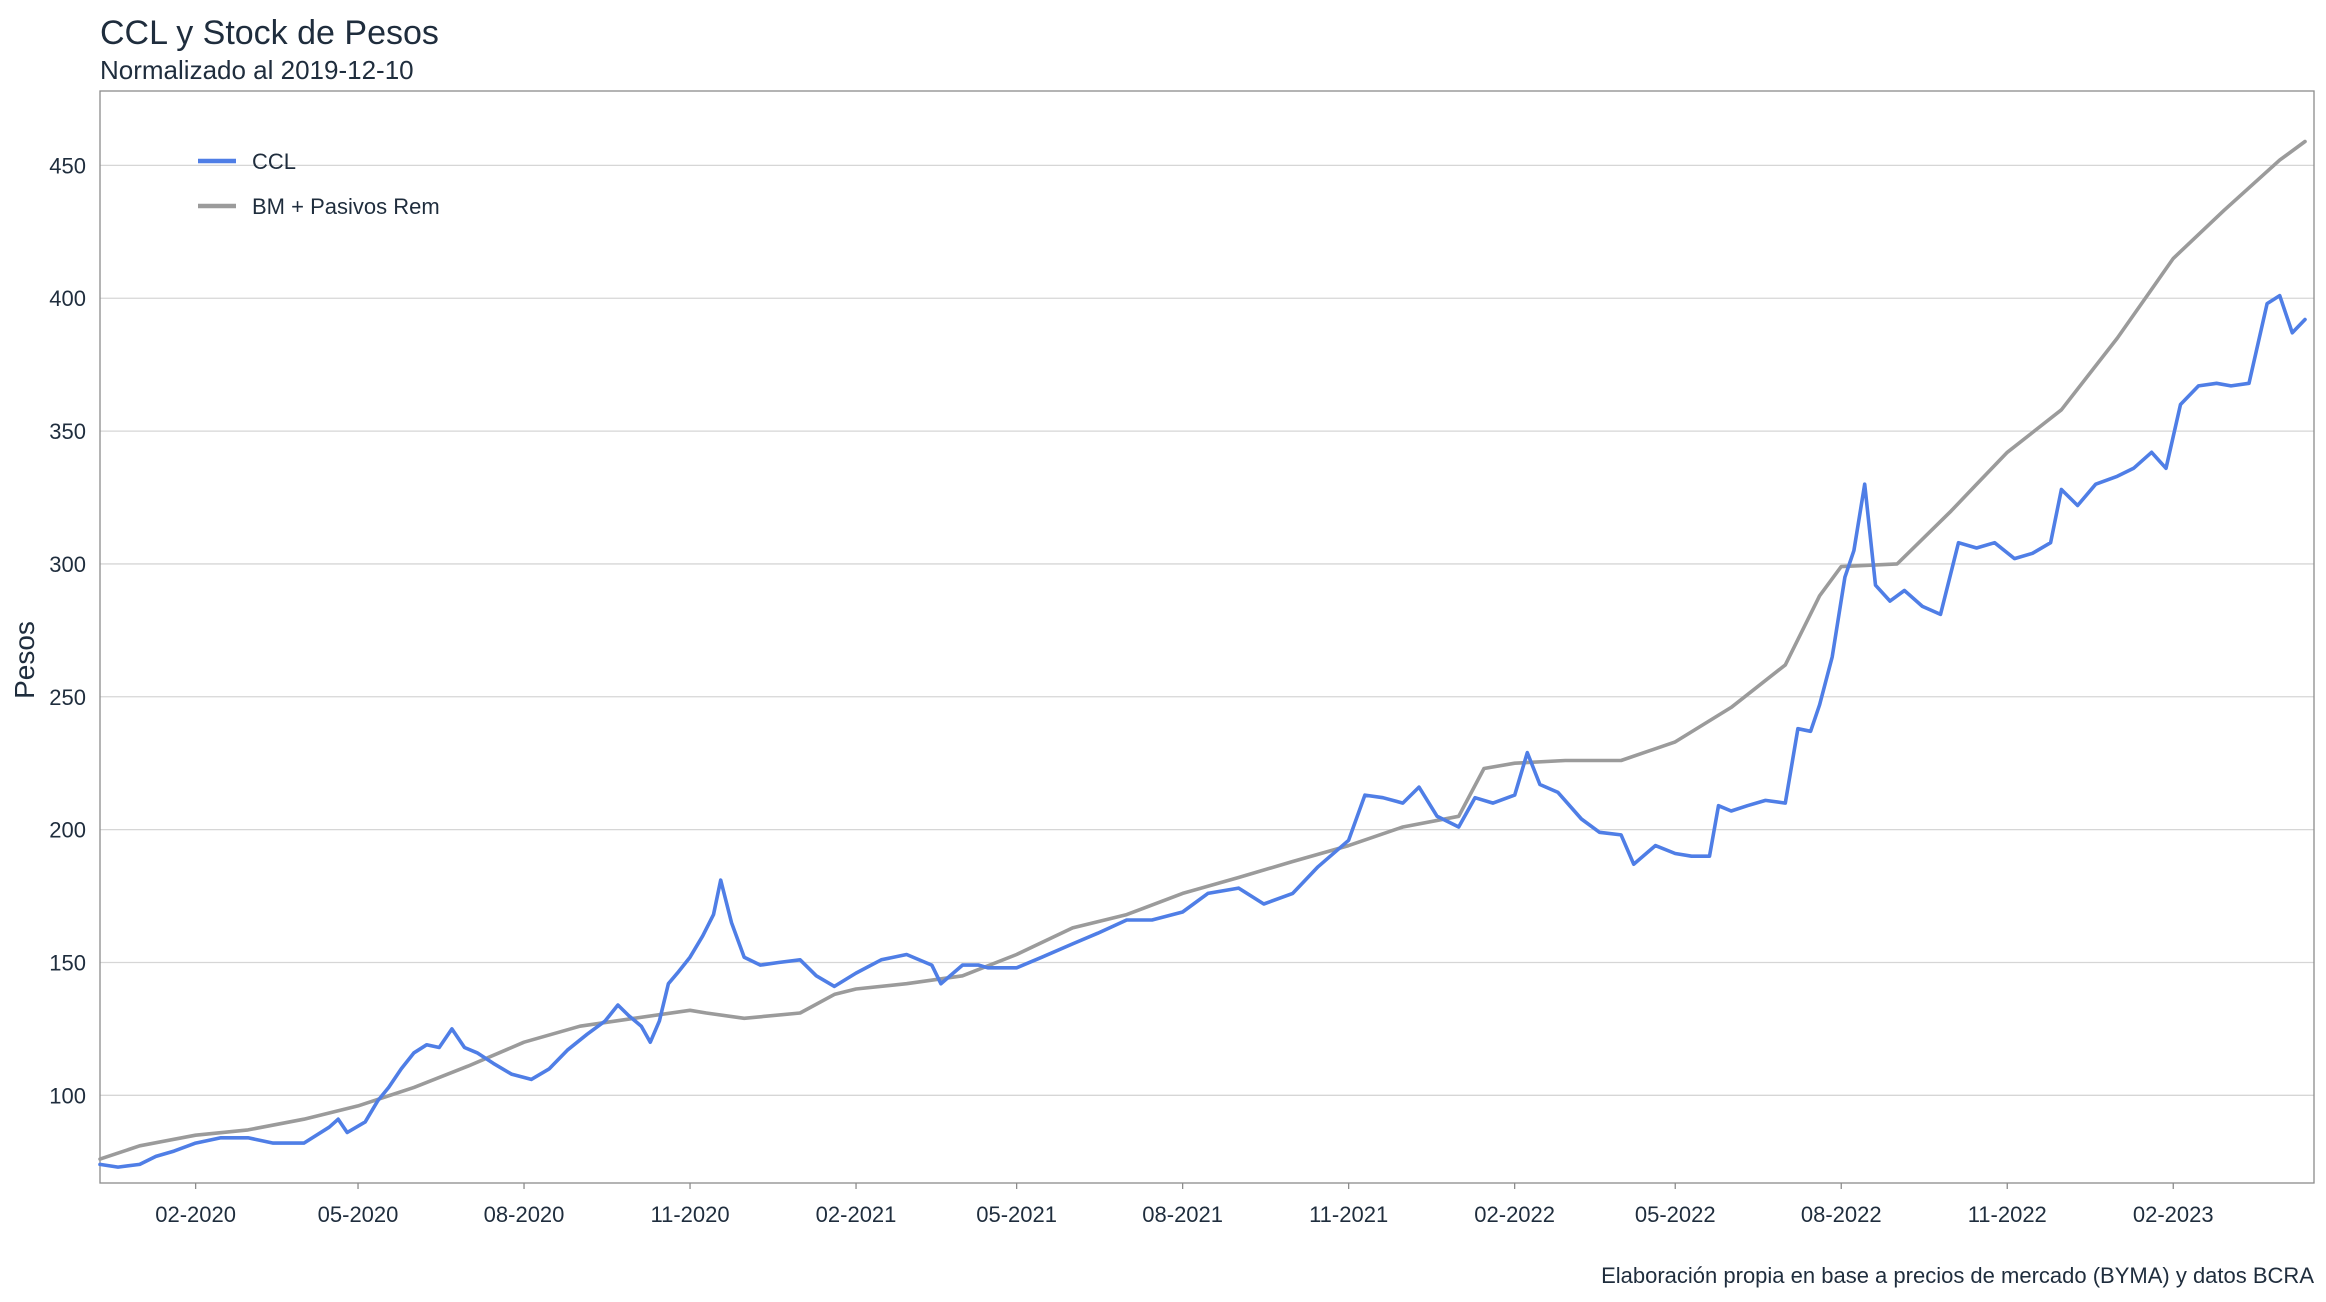  Describe the element at coordinates (67, 431) in the screenshot. I see `y-tick-label: 350` at that location.